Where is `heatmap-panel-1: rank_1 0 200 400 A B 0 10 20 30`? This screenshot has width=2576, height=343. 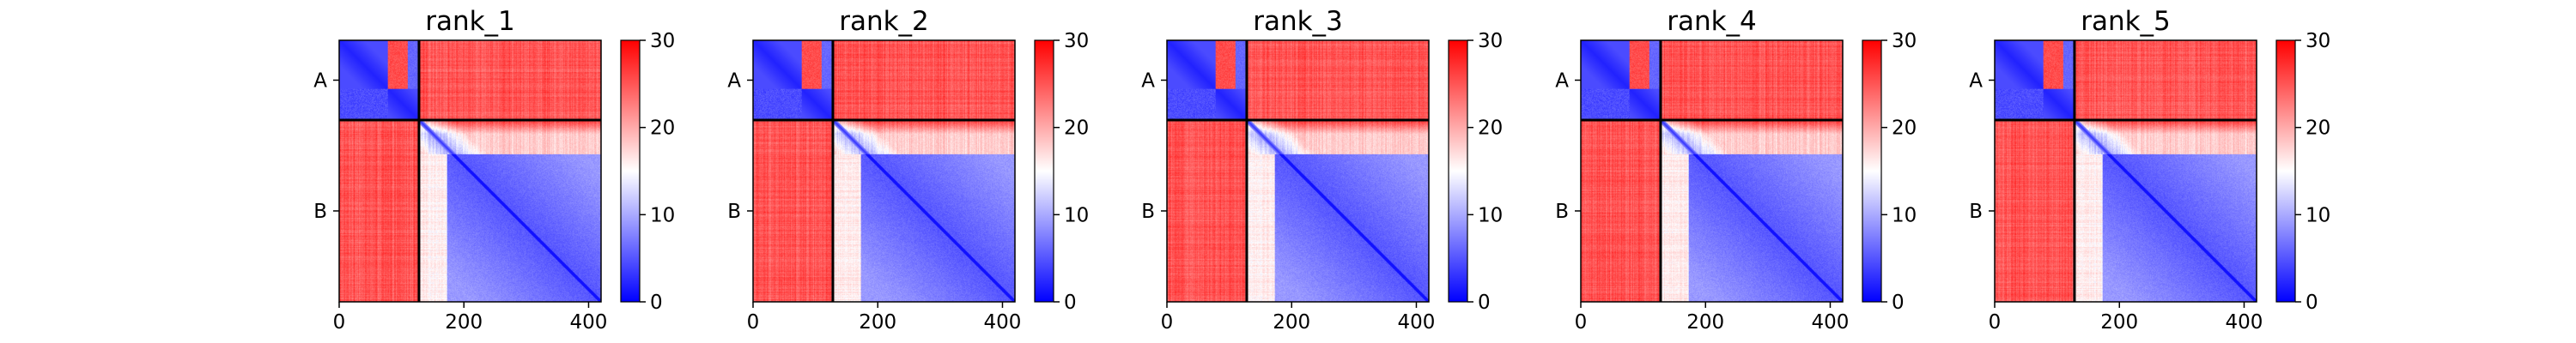 heatmap-panel-1: rank_1 0 200 400 A B 0 10 20 30 is located at coordinates (494, 170).